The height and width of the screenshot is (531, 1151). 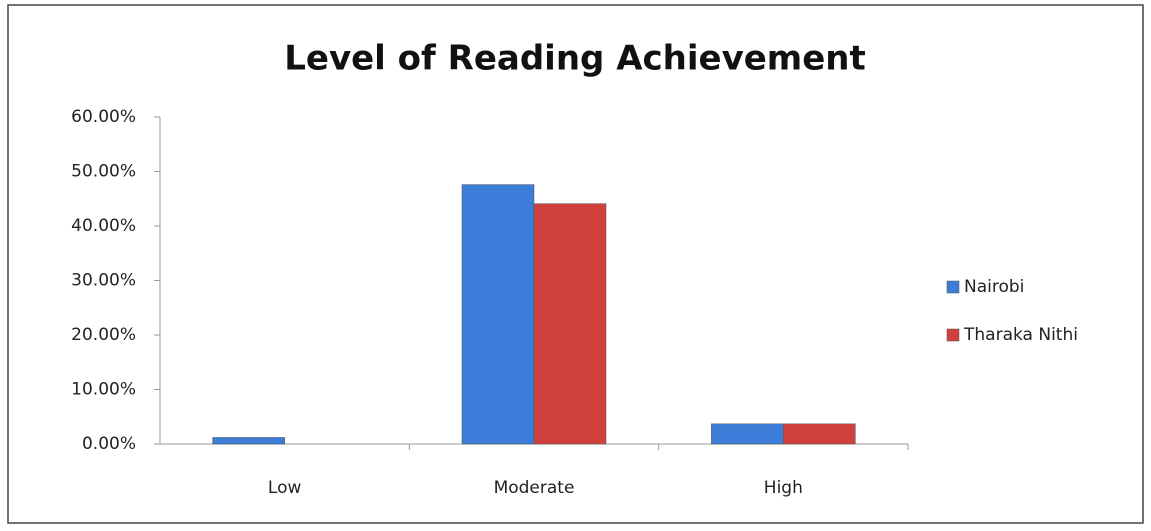 What do you see at coordinates (103, 117) in the screenshot?
I see `y-tick-label: 60.00%` at bounding box center [103, 117].